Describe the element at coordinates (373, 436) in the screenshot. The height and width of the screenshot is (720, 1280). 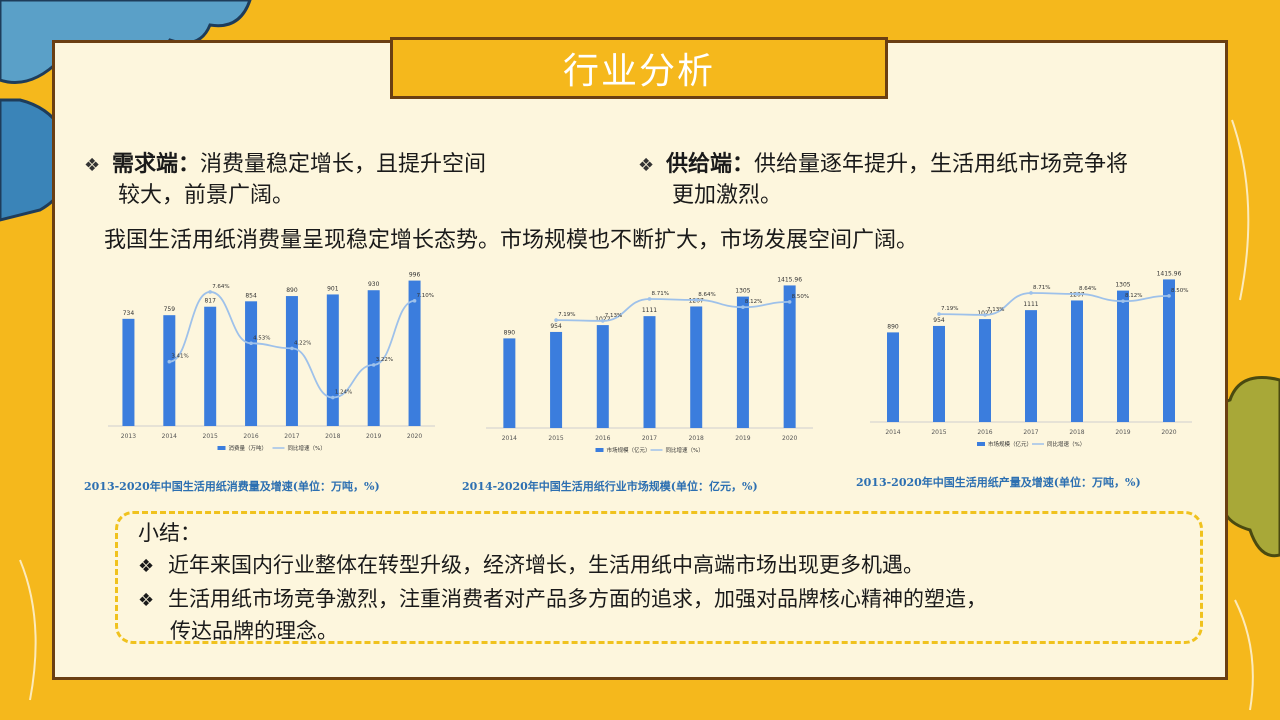
I see `x-tick-label: 2019` at that location.